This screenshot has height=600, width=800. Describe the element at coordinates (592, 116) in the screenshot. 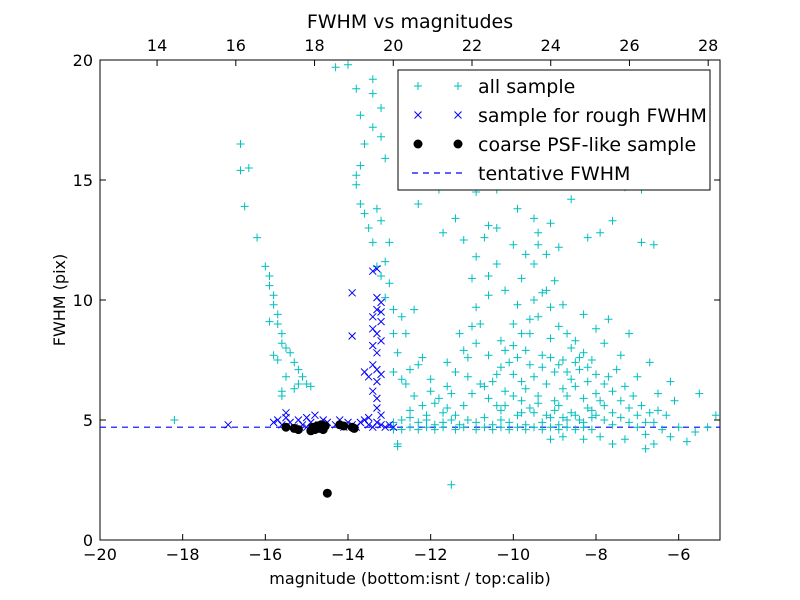

I see `legend-label: sample for rough FWHM` at that location.